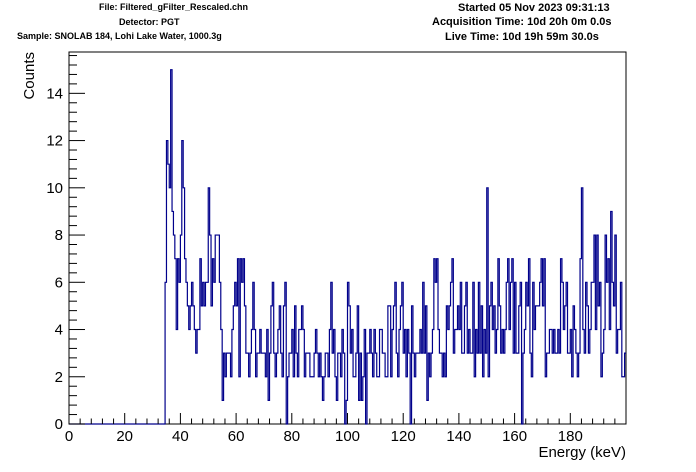 The width and height of the screenshot is (696, 472). Describe the element at coordinates (291, 436) in the screenshot. I see `x-tick-label: 80` at that location.